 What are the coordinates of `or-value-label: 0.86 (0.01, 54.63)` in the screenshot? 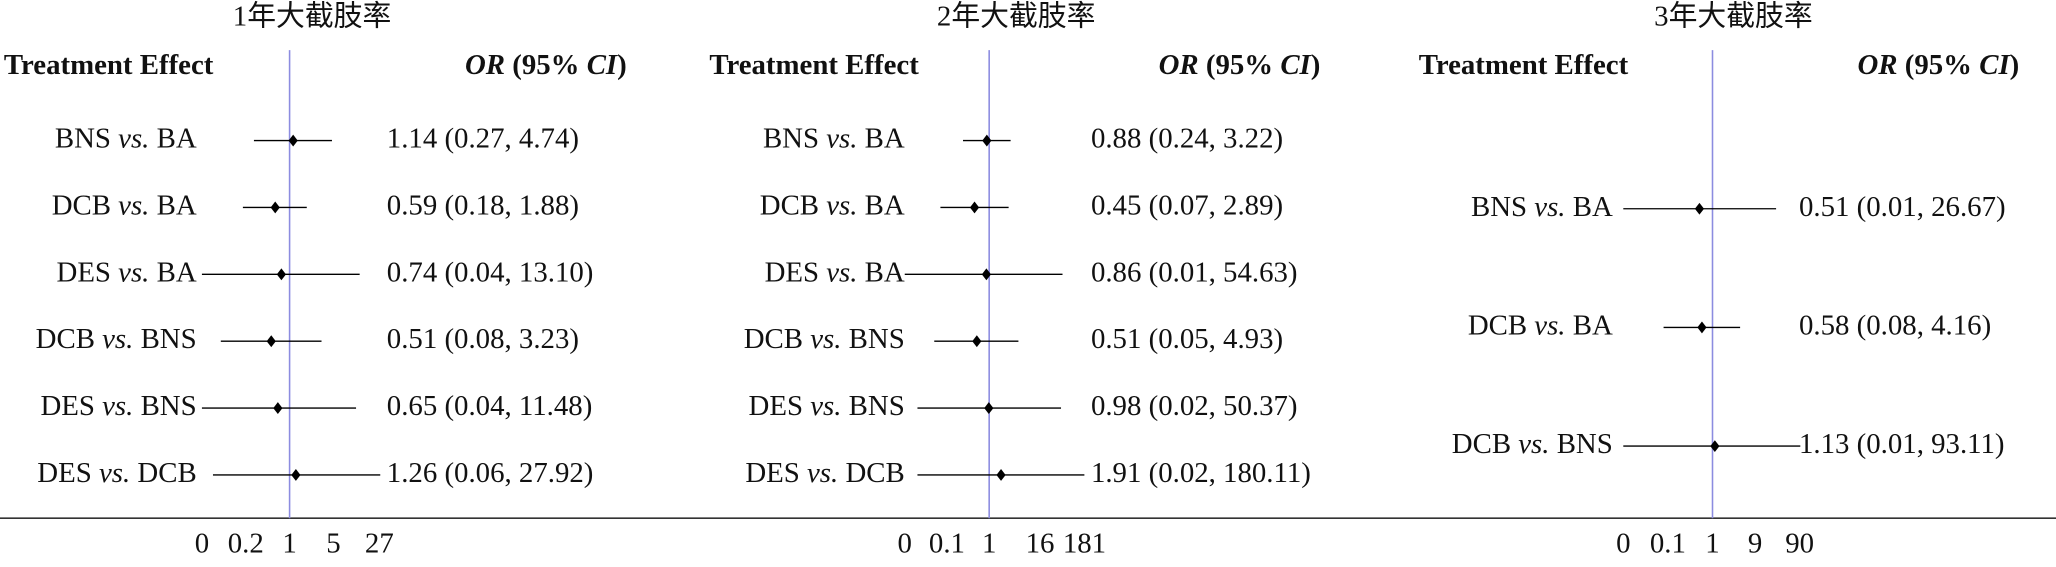 It's located at (1194, 272).